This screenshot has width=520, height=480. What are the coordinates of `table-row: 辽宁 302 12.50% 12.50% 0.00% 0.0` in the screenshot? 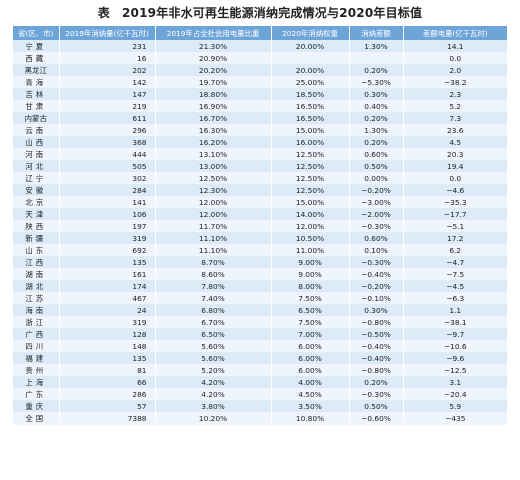 It's located at (260, 178).